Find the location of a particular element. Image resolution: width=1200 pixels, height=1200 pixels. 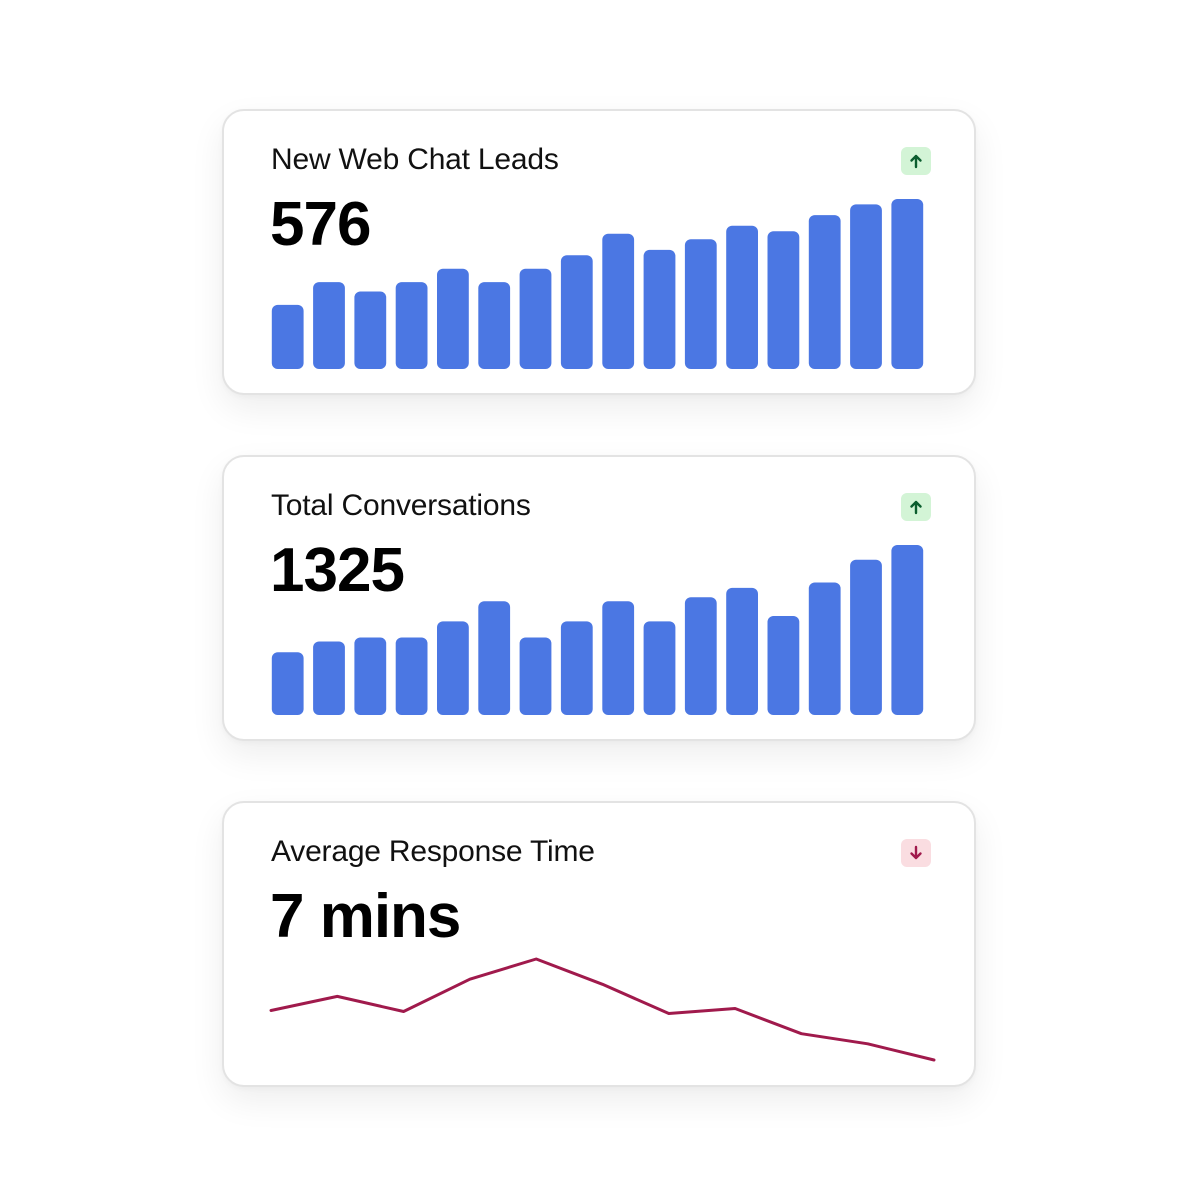

metric-card-web-chat-leads: New Web Chat Leads 576 is located at coordinates (599, 252).